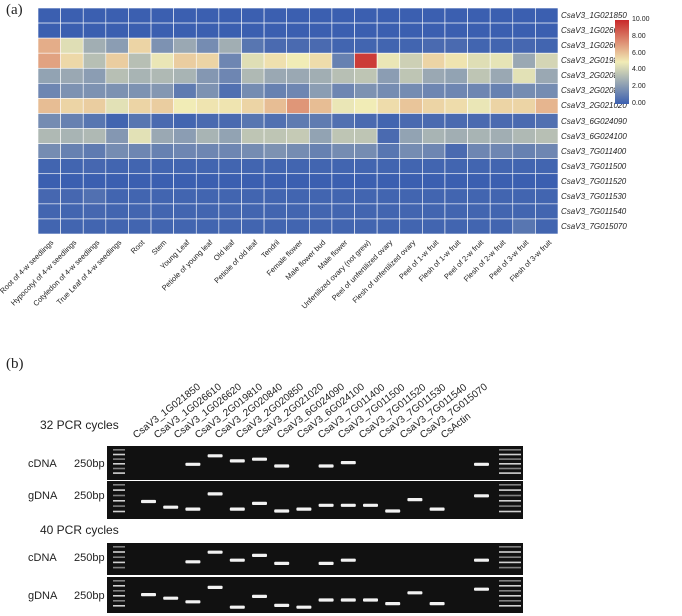 This screenshot has width=682, height=616. Describe the element at coordinates (639, 53) in the screenshot. I see `colorbar-tick: 6.00` at that location.